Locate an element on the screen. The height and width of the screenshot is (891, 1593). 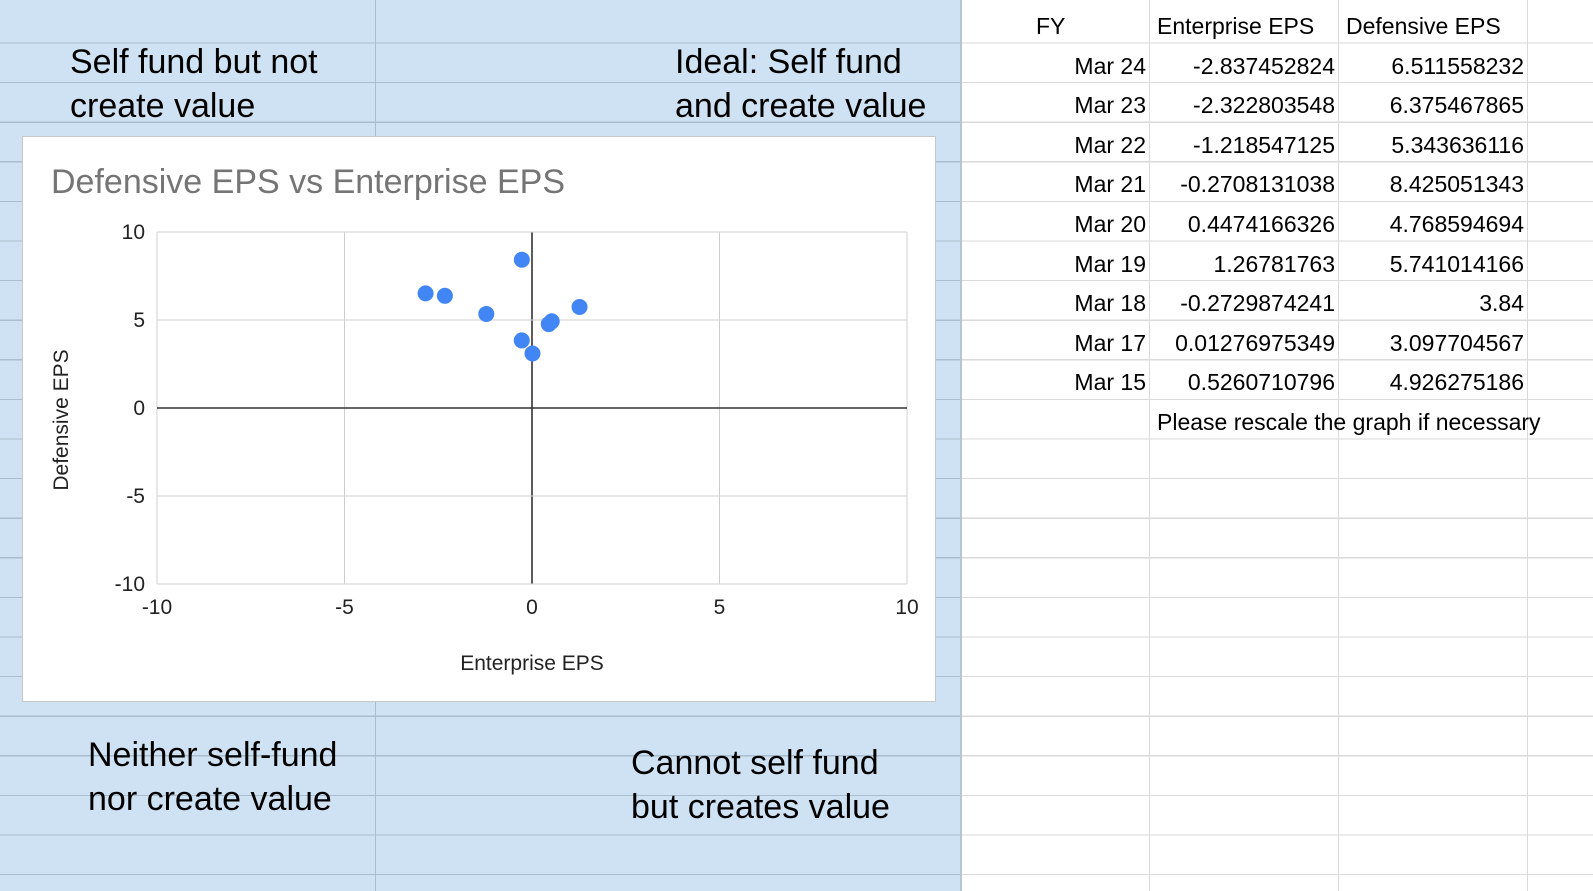
table-cell: 0.4474166326 is located at coordinates (1261, 224).